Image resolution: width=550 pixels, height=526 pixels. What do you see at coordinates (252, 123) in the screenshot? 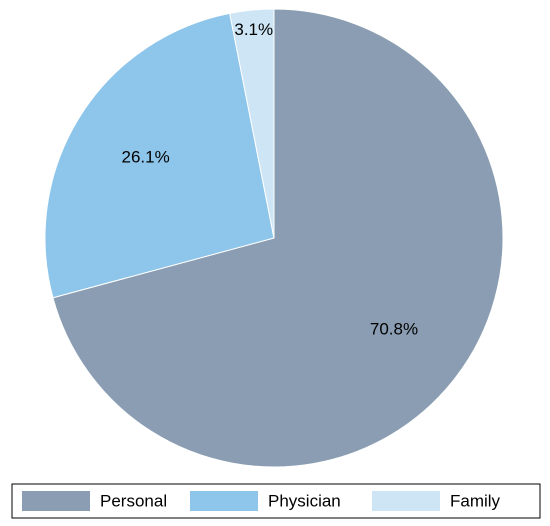
I see `pie-slice` at bounding box center [252, 123].